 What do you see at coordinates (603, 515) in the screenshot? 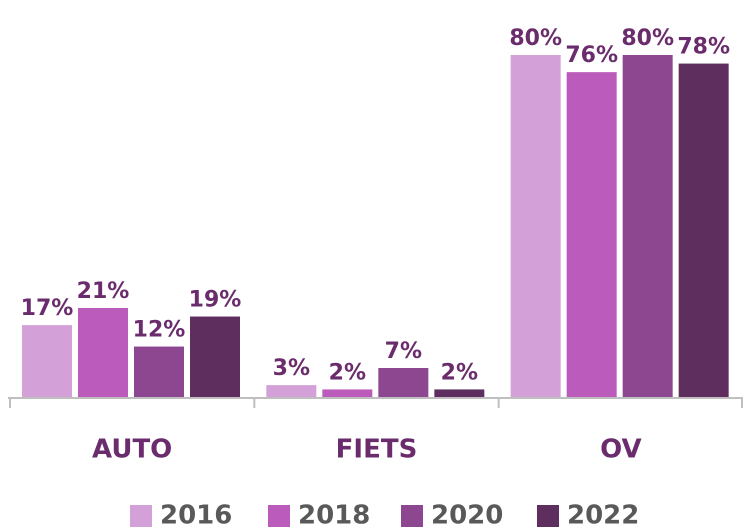
I see `legend-label: 2022` at bounding box center [603, 515].